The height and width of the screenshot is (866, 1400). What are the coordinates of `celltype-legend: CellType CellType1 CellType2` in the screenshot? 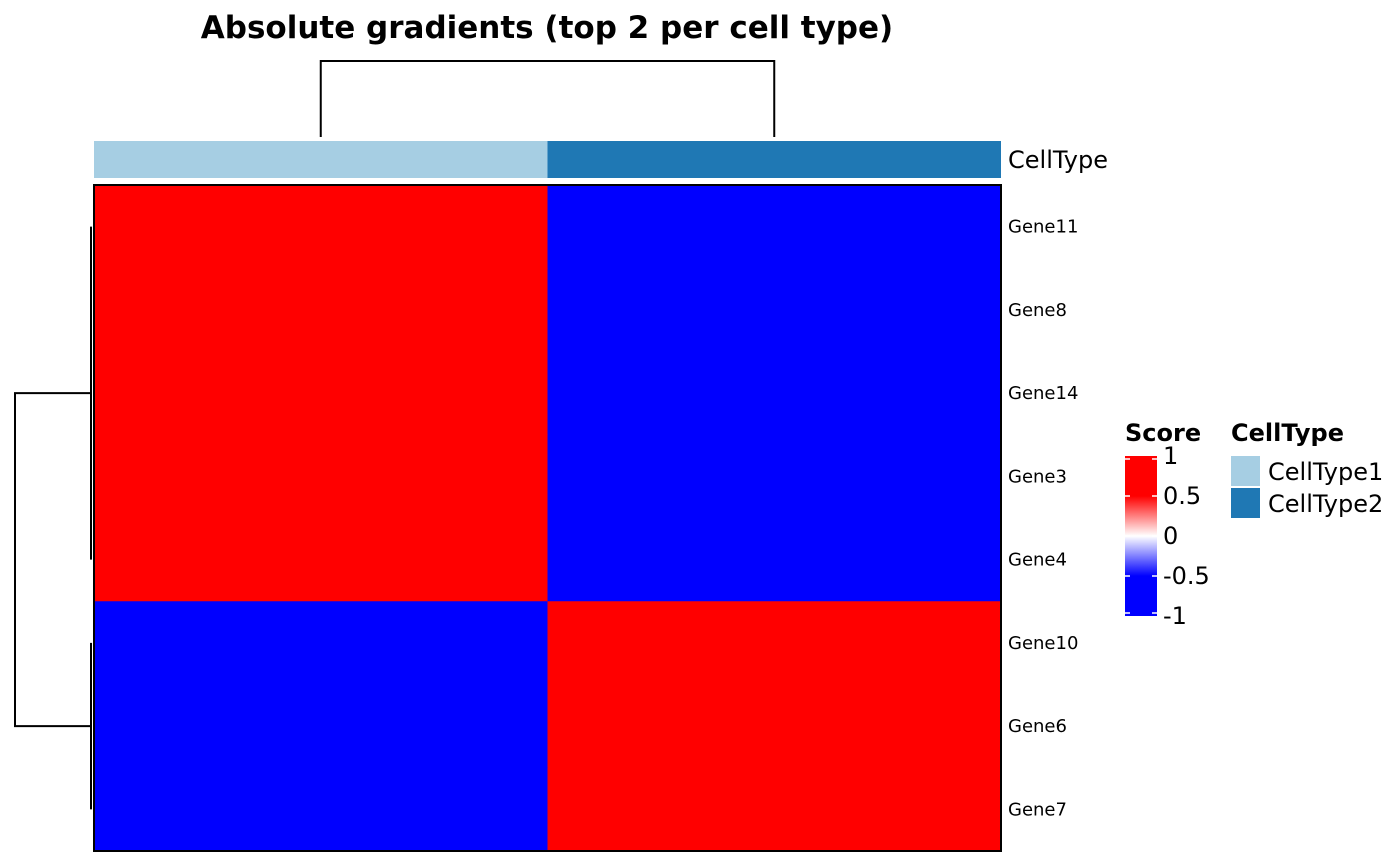 It's located at (1307, 468).